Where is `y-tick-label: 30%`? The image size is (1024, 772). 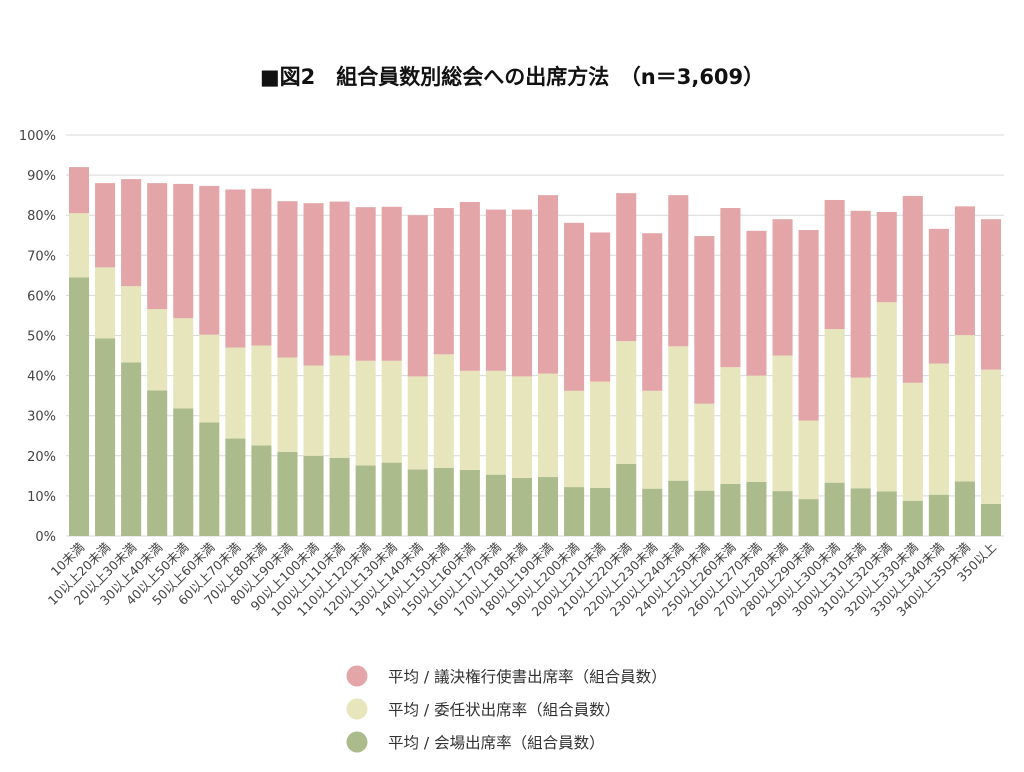
y-tick-label: 30% is located at coordinates (41, 417).